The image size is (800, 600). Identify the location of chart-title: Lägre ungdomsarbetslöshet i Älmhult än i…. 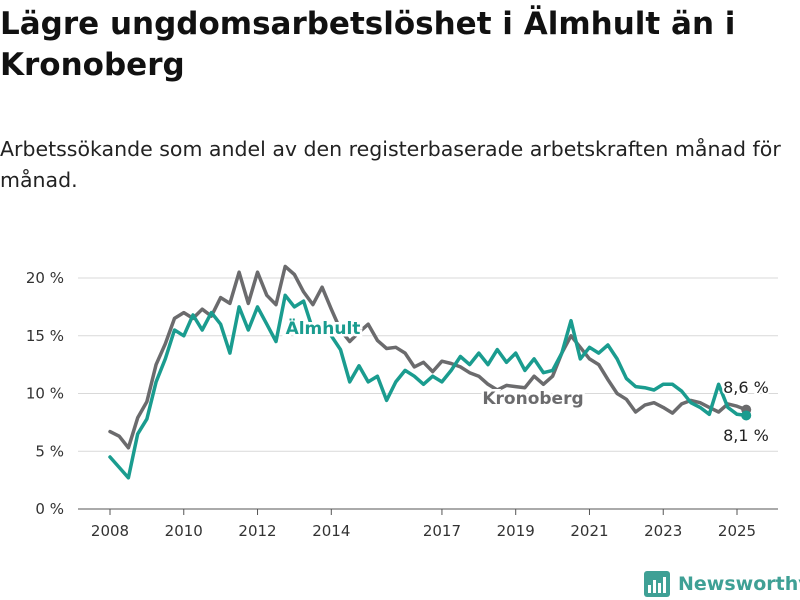
(368, 44).